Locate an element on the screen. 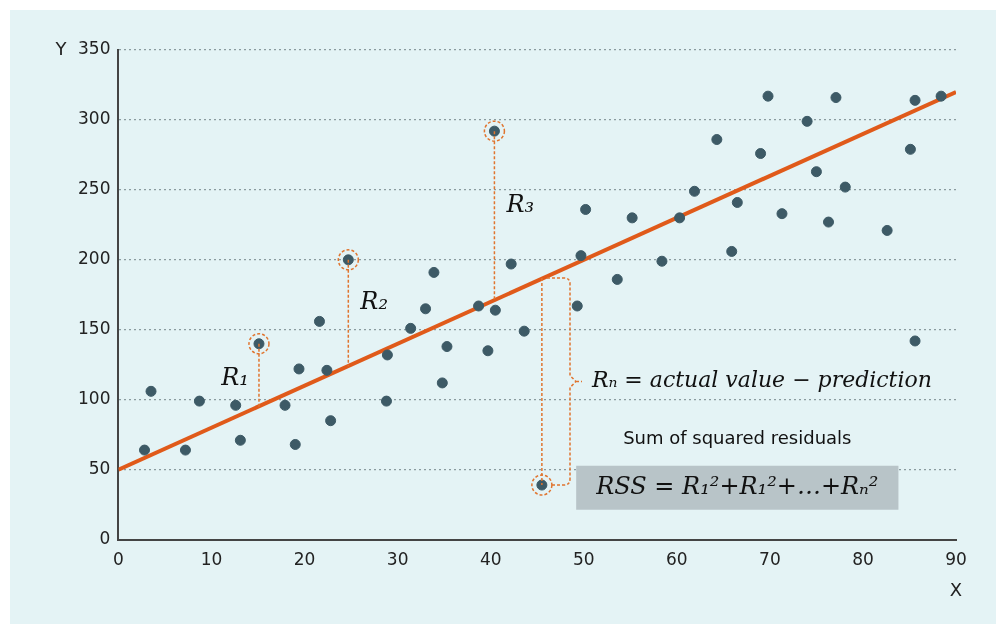 This screenshot has width=1006, height=634. y-tick-label: 200 is located at coordinates (94, 258).